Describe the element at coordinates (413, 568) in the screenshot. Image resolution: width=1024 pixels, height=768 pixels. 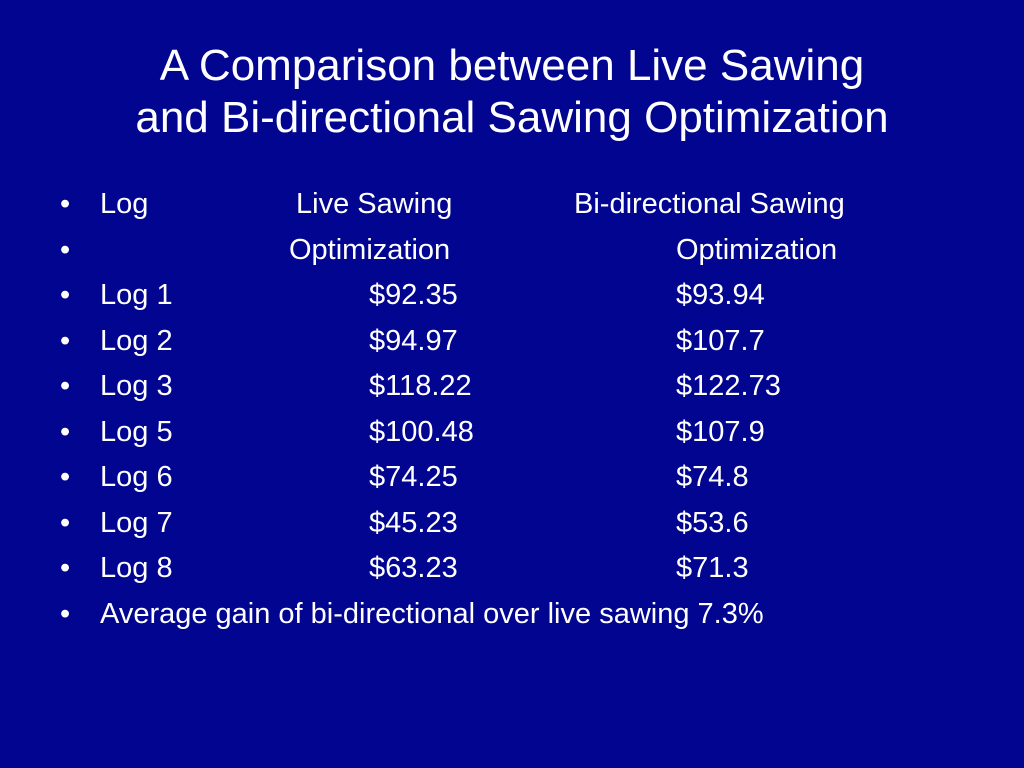
I see `live-sawing-value: $63.23` at that location.